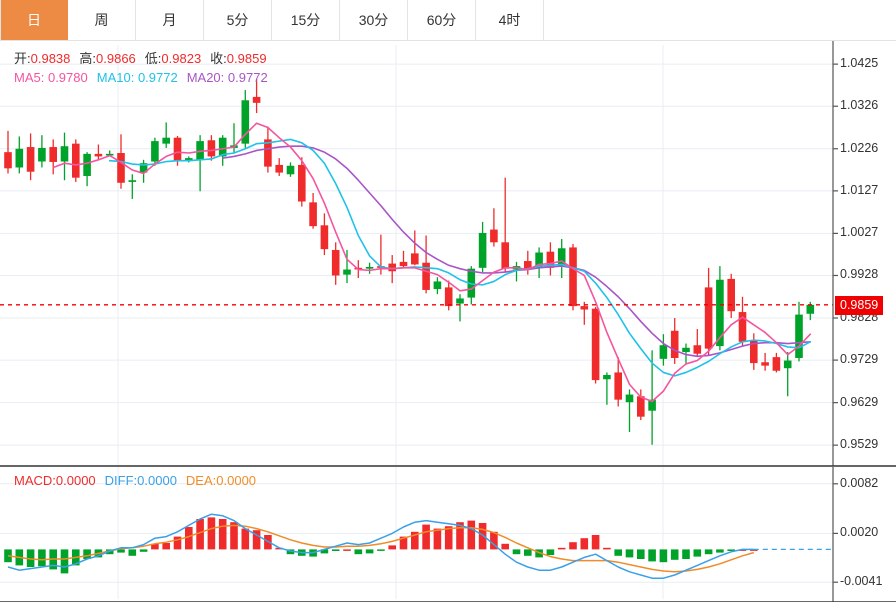 The image size is (896, 602). I want to click on tab-label: 60分, so click(441, 20).